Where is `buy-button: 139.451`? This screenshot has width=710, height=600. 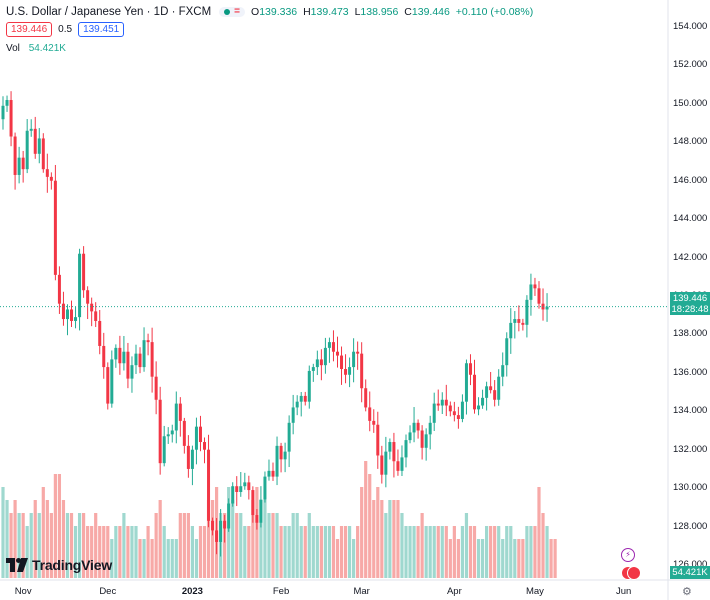
buy-button: 139.451 is located at coordinates (101, 29).